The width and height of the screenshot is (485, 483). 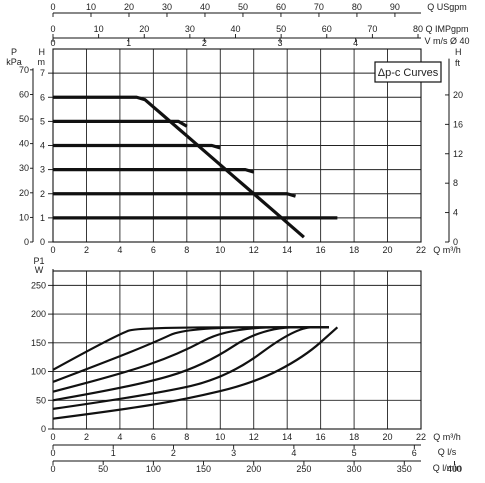 What do you see at coordinates (52, 453) in the screenshot?
I see `ls-tick-label: 0` at bounding box center [52, 453].